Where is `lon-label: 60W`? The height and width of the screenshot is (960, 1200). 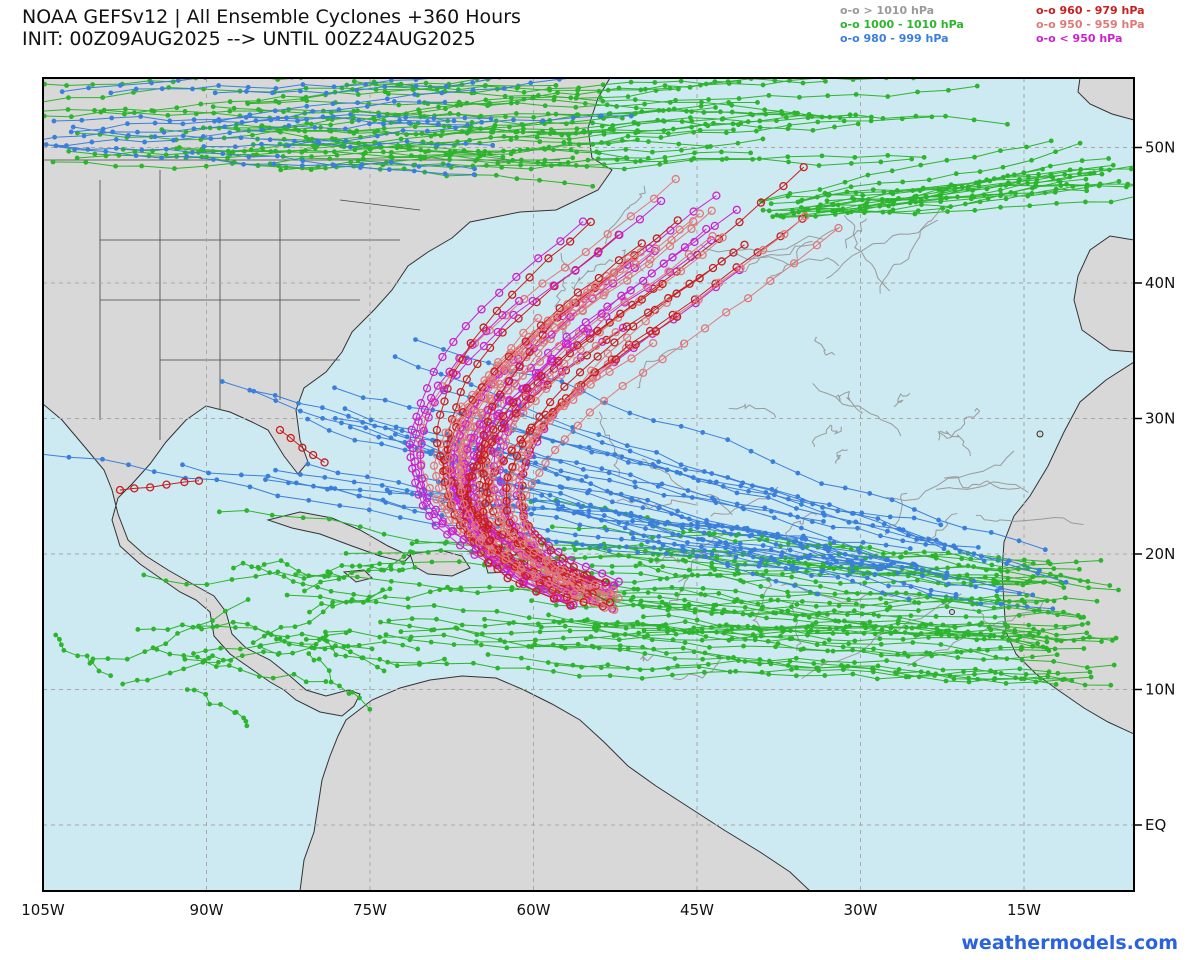 lon-label: 60W is located at coordinates (534, 910).